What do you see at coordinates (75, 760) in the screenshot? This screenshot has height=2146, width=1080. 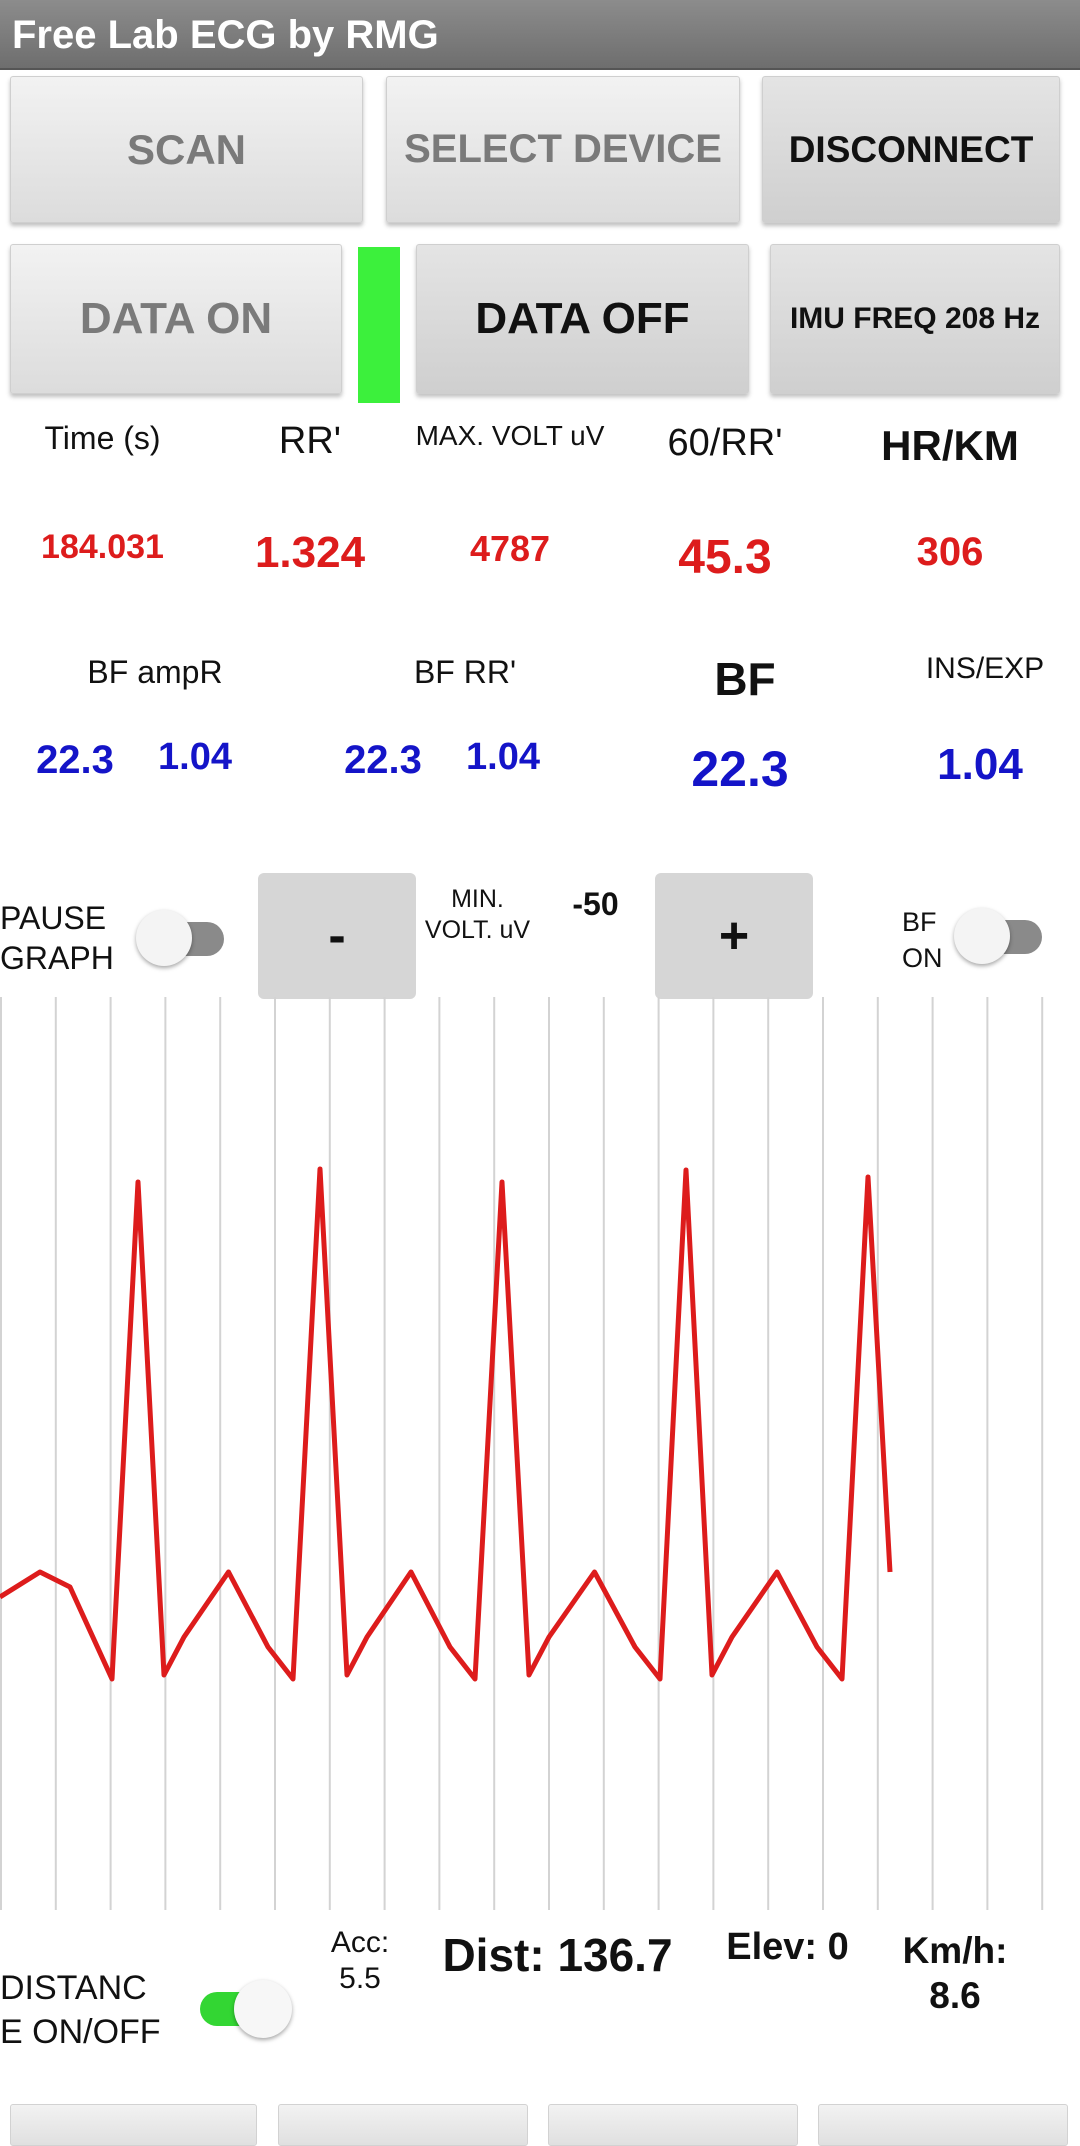 I see `bf-ampr-value: 22.3` at bounding box center [75, 760].